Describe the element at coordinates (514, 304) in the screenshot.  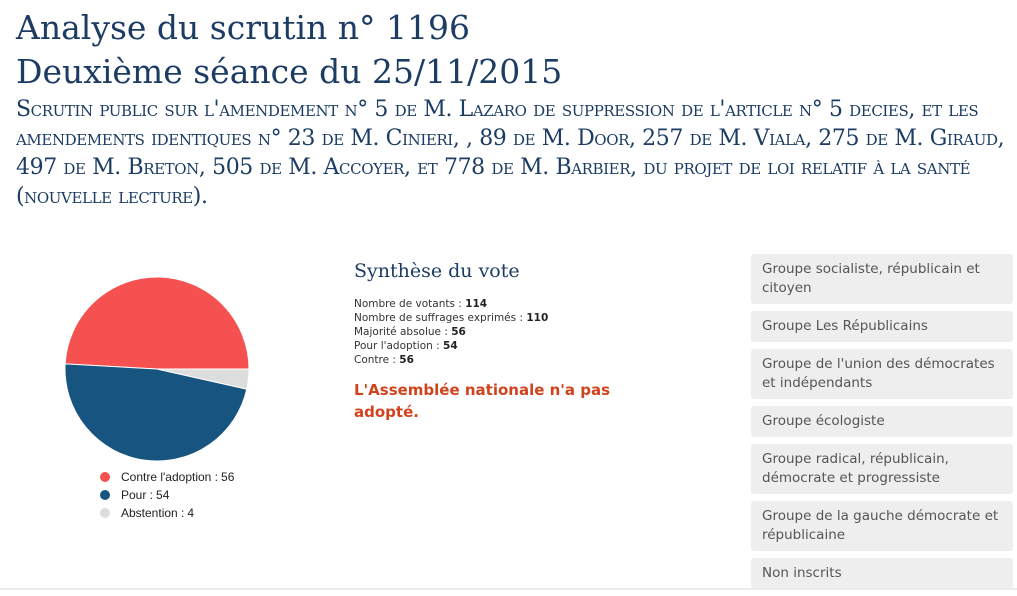
I see `stat-votants: Nombre de votants : 114` at that location.